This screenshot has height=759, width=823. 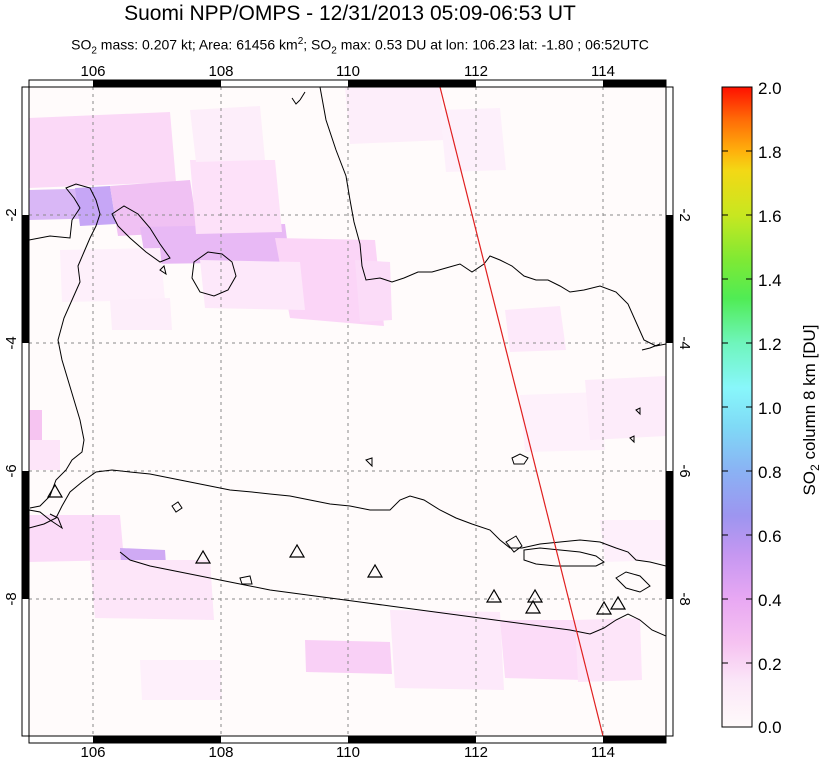 I want to click on colorbar-tick-label: 0.2, so click(x=770, y=664).